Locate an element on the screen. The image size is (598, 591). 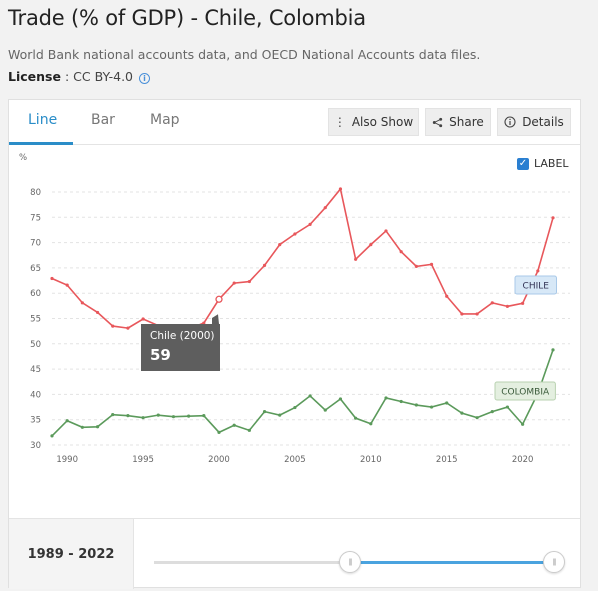
tooltip-value: 59 is located at coordinates (160, 355).